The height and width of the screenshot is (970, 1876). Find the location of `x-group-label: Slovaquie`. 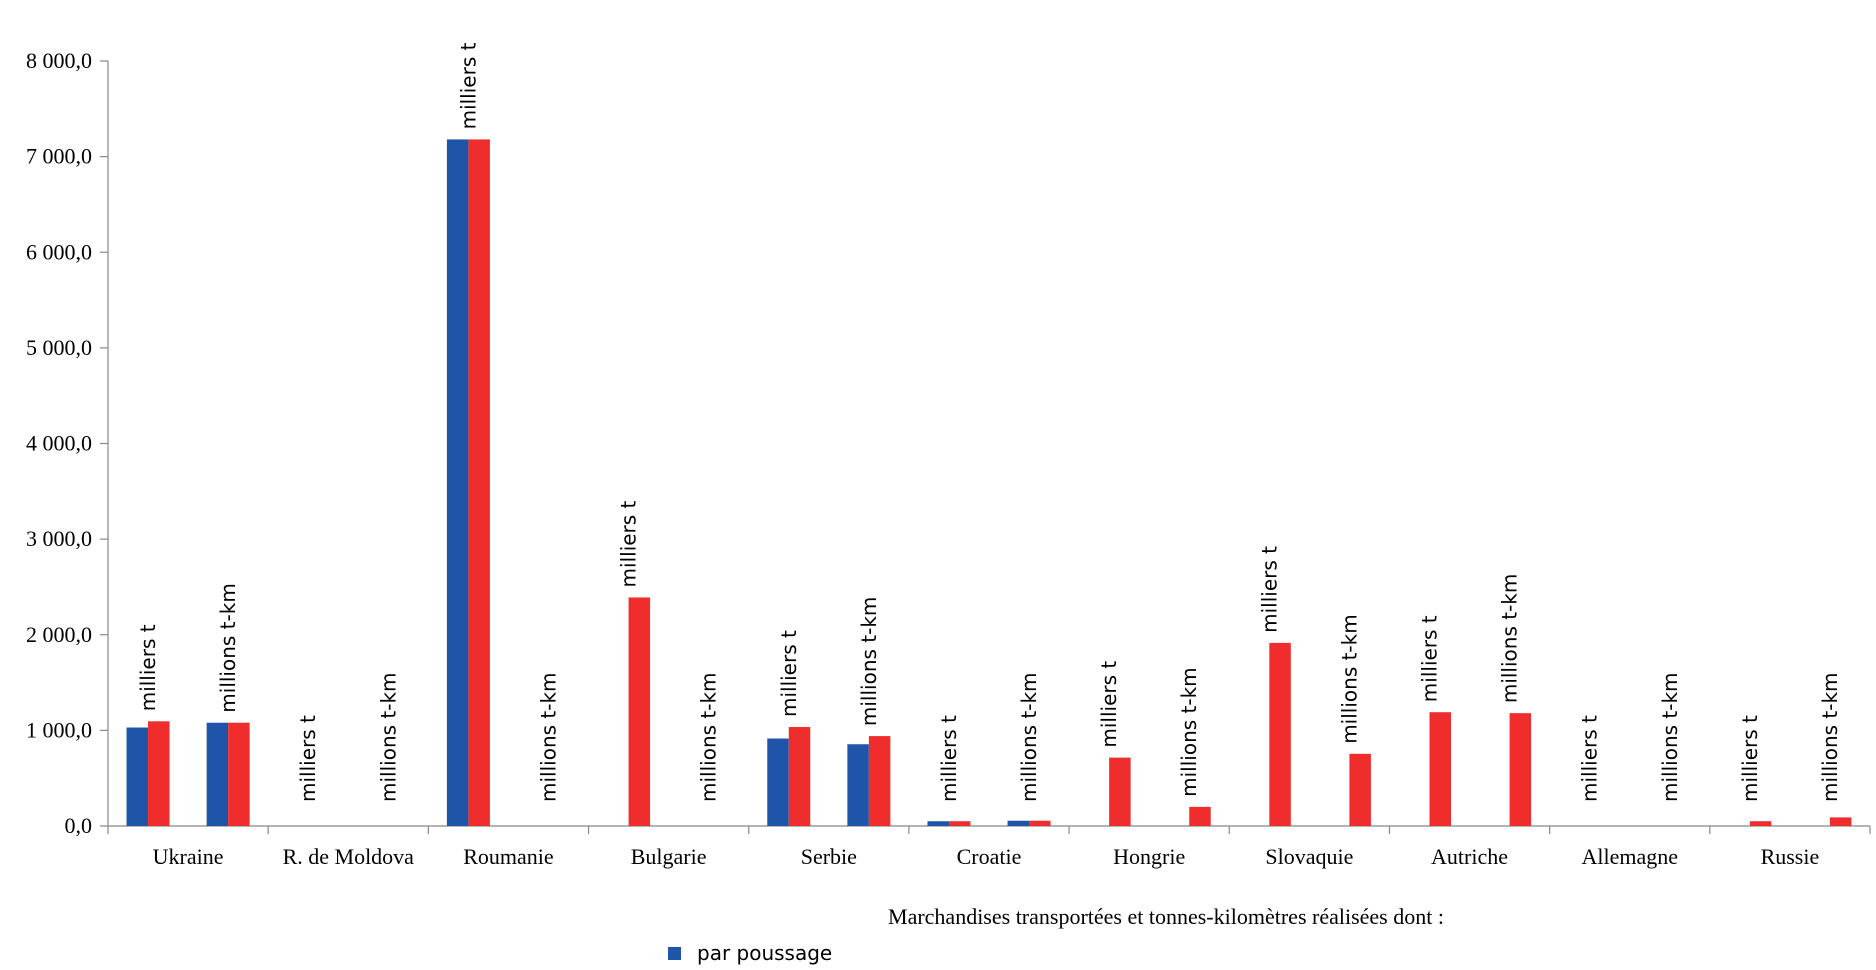

x-group-label: Slovaquie is located at coordinates (1309, 856).